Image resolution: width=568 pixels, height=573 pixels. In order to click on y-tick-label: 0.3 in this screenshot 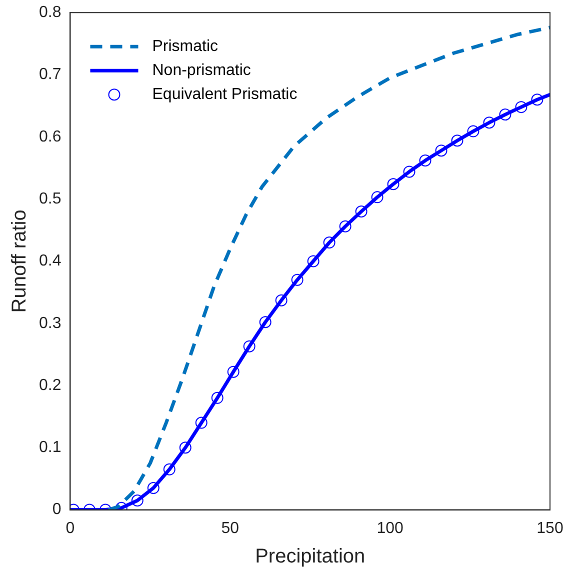, I will do `click(50, 323)`.